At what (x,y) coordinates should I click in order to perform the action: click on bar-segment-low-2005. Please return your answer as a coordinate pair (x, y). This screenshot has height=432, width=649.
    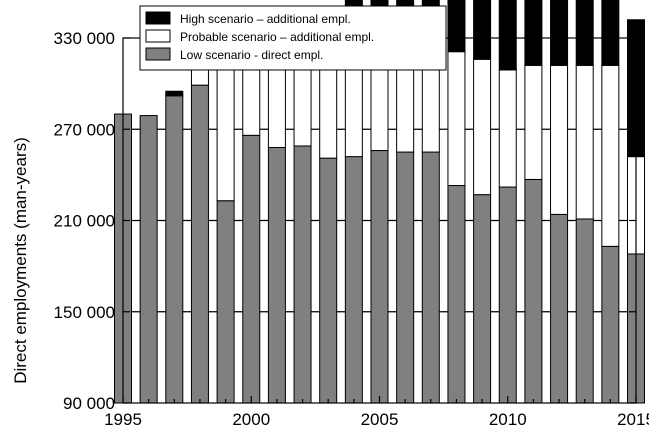
    Looking at the image, I should click on (379, 277).